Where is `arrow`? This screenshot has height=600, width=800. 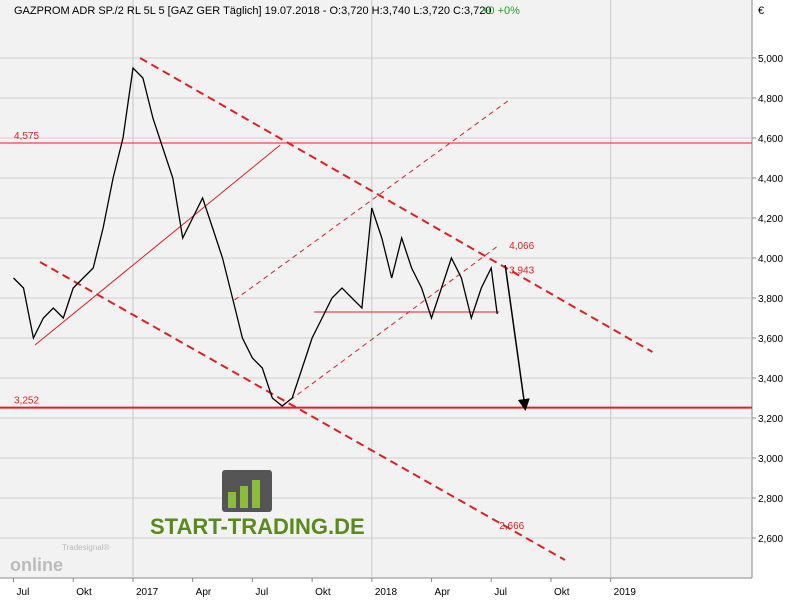 arrow is located at coordinates (517, 337).